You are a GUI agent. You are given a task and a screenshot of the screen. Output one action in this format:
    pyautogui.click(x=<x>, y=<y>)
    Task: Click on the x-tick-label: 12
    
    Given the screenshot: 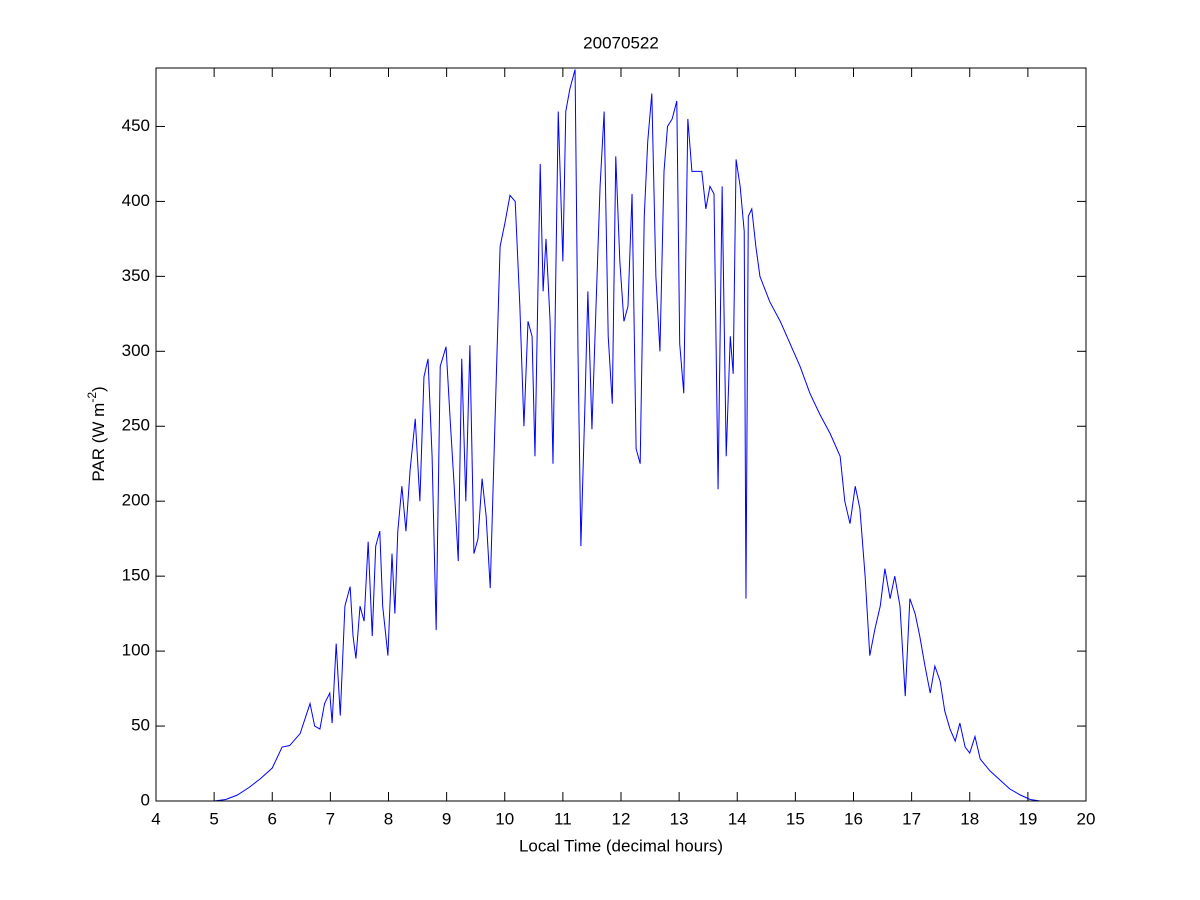 What is the action you would take?
    pyautogui.click(x=621, y=818)
    